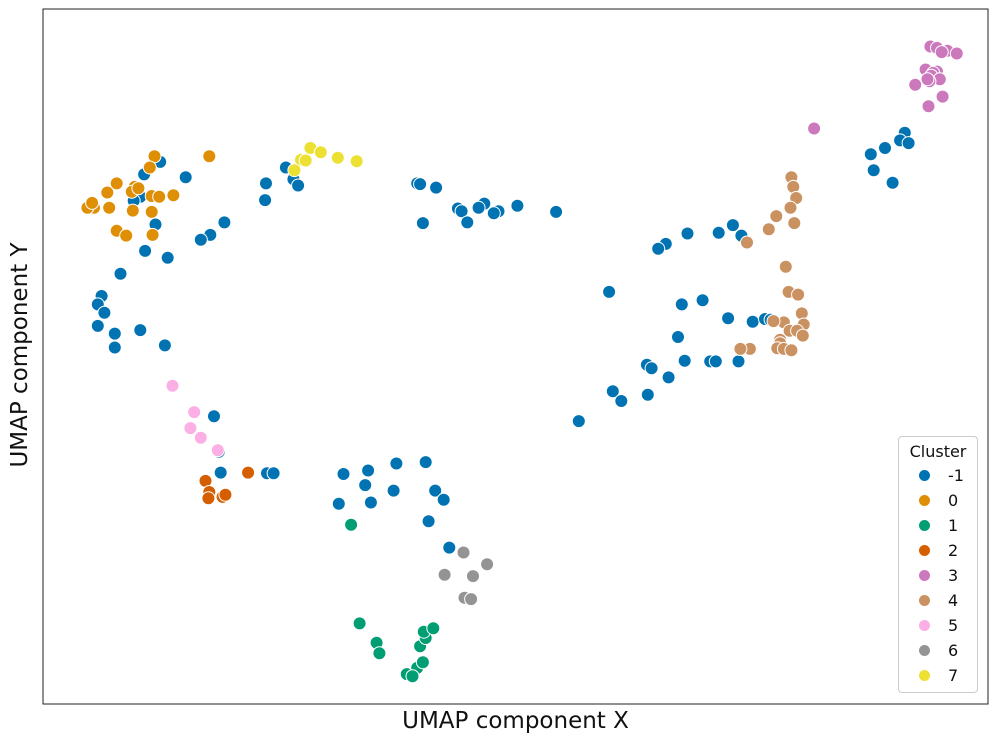 The height and width of the screenshot is (747, 997). Describe the element at coordinates (953, 650) in the screenshot. I see `legend-label: 6` at that location.